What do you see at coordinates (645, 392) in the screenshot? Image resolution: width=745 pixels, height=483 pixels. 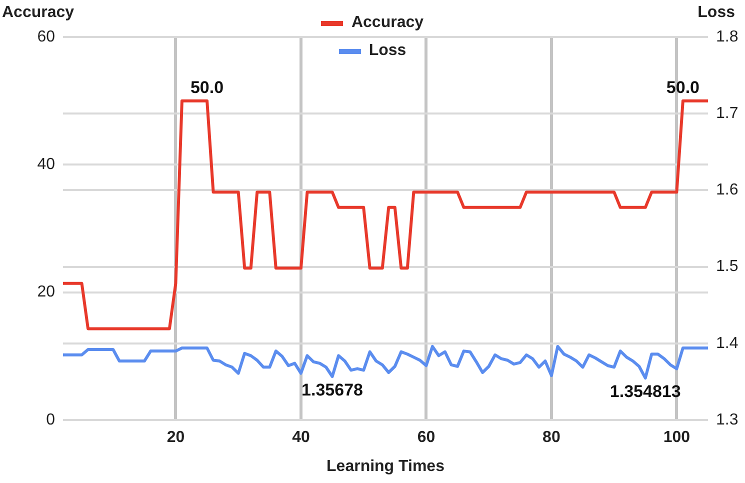 I see `data-label: 1.354813` at bounding box center [645, 392].